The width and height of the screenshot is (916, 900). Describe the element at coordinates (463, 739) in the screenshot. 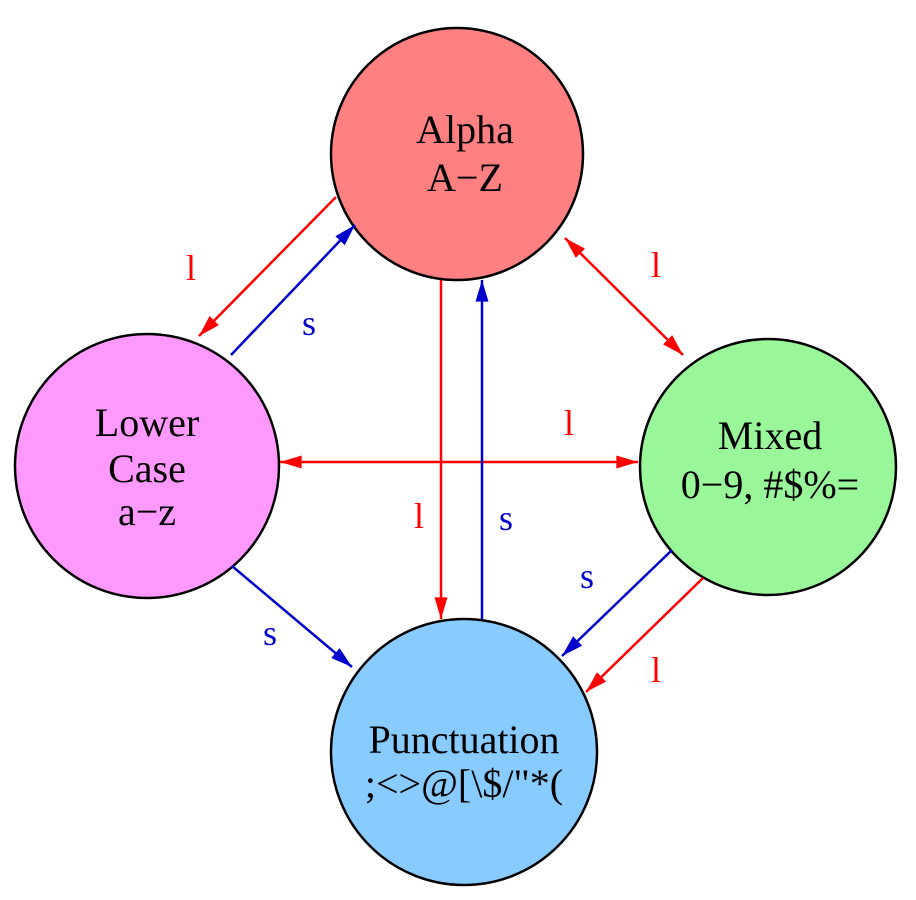

I see `node-punctuation-title: Punctuation` at that location.